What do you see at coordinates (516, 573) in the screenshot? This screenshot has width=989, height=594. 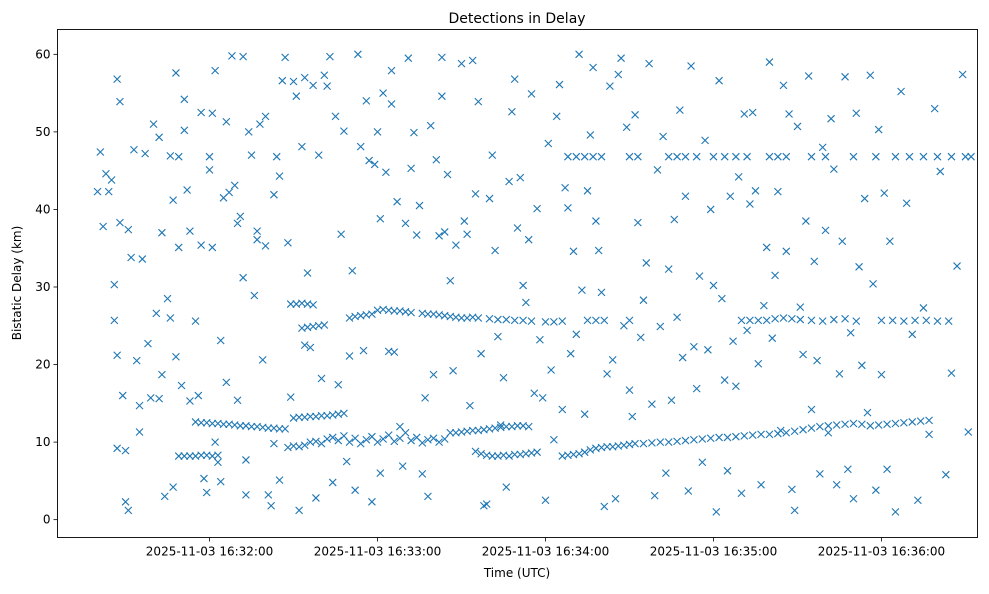 I see `x-axis-label: Time (UTC)` at bounding box center [516, 573].